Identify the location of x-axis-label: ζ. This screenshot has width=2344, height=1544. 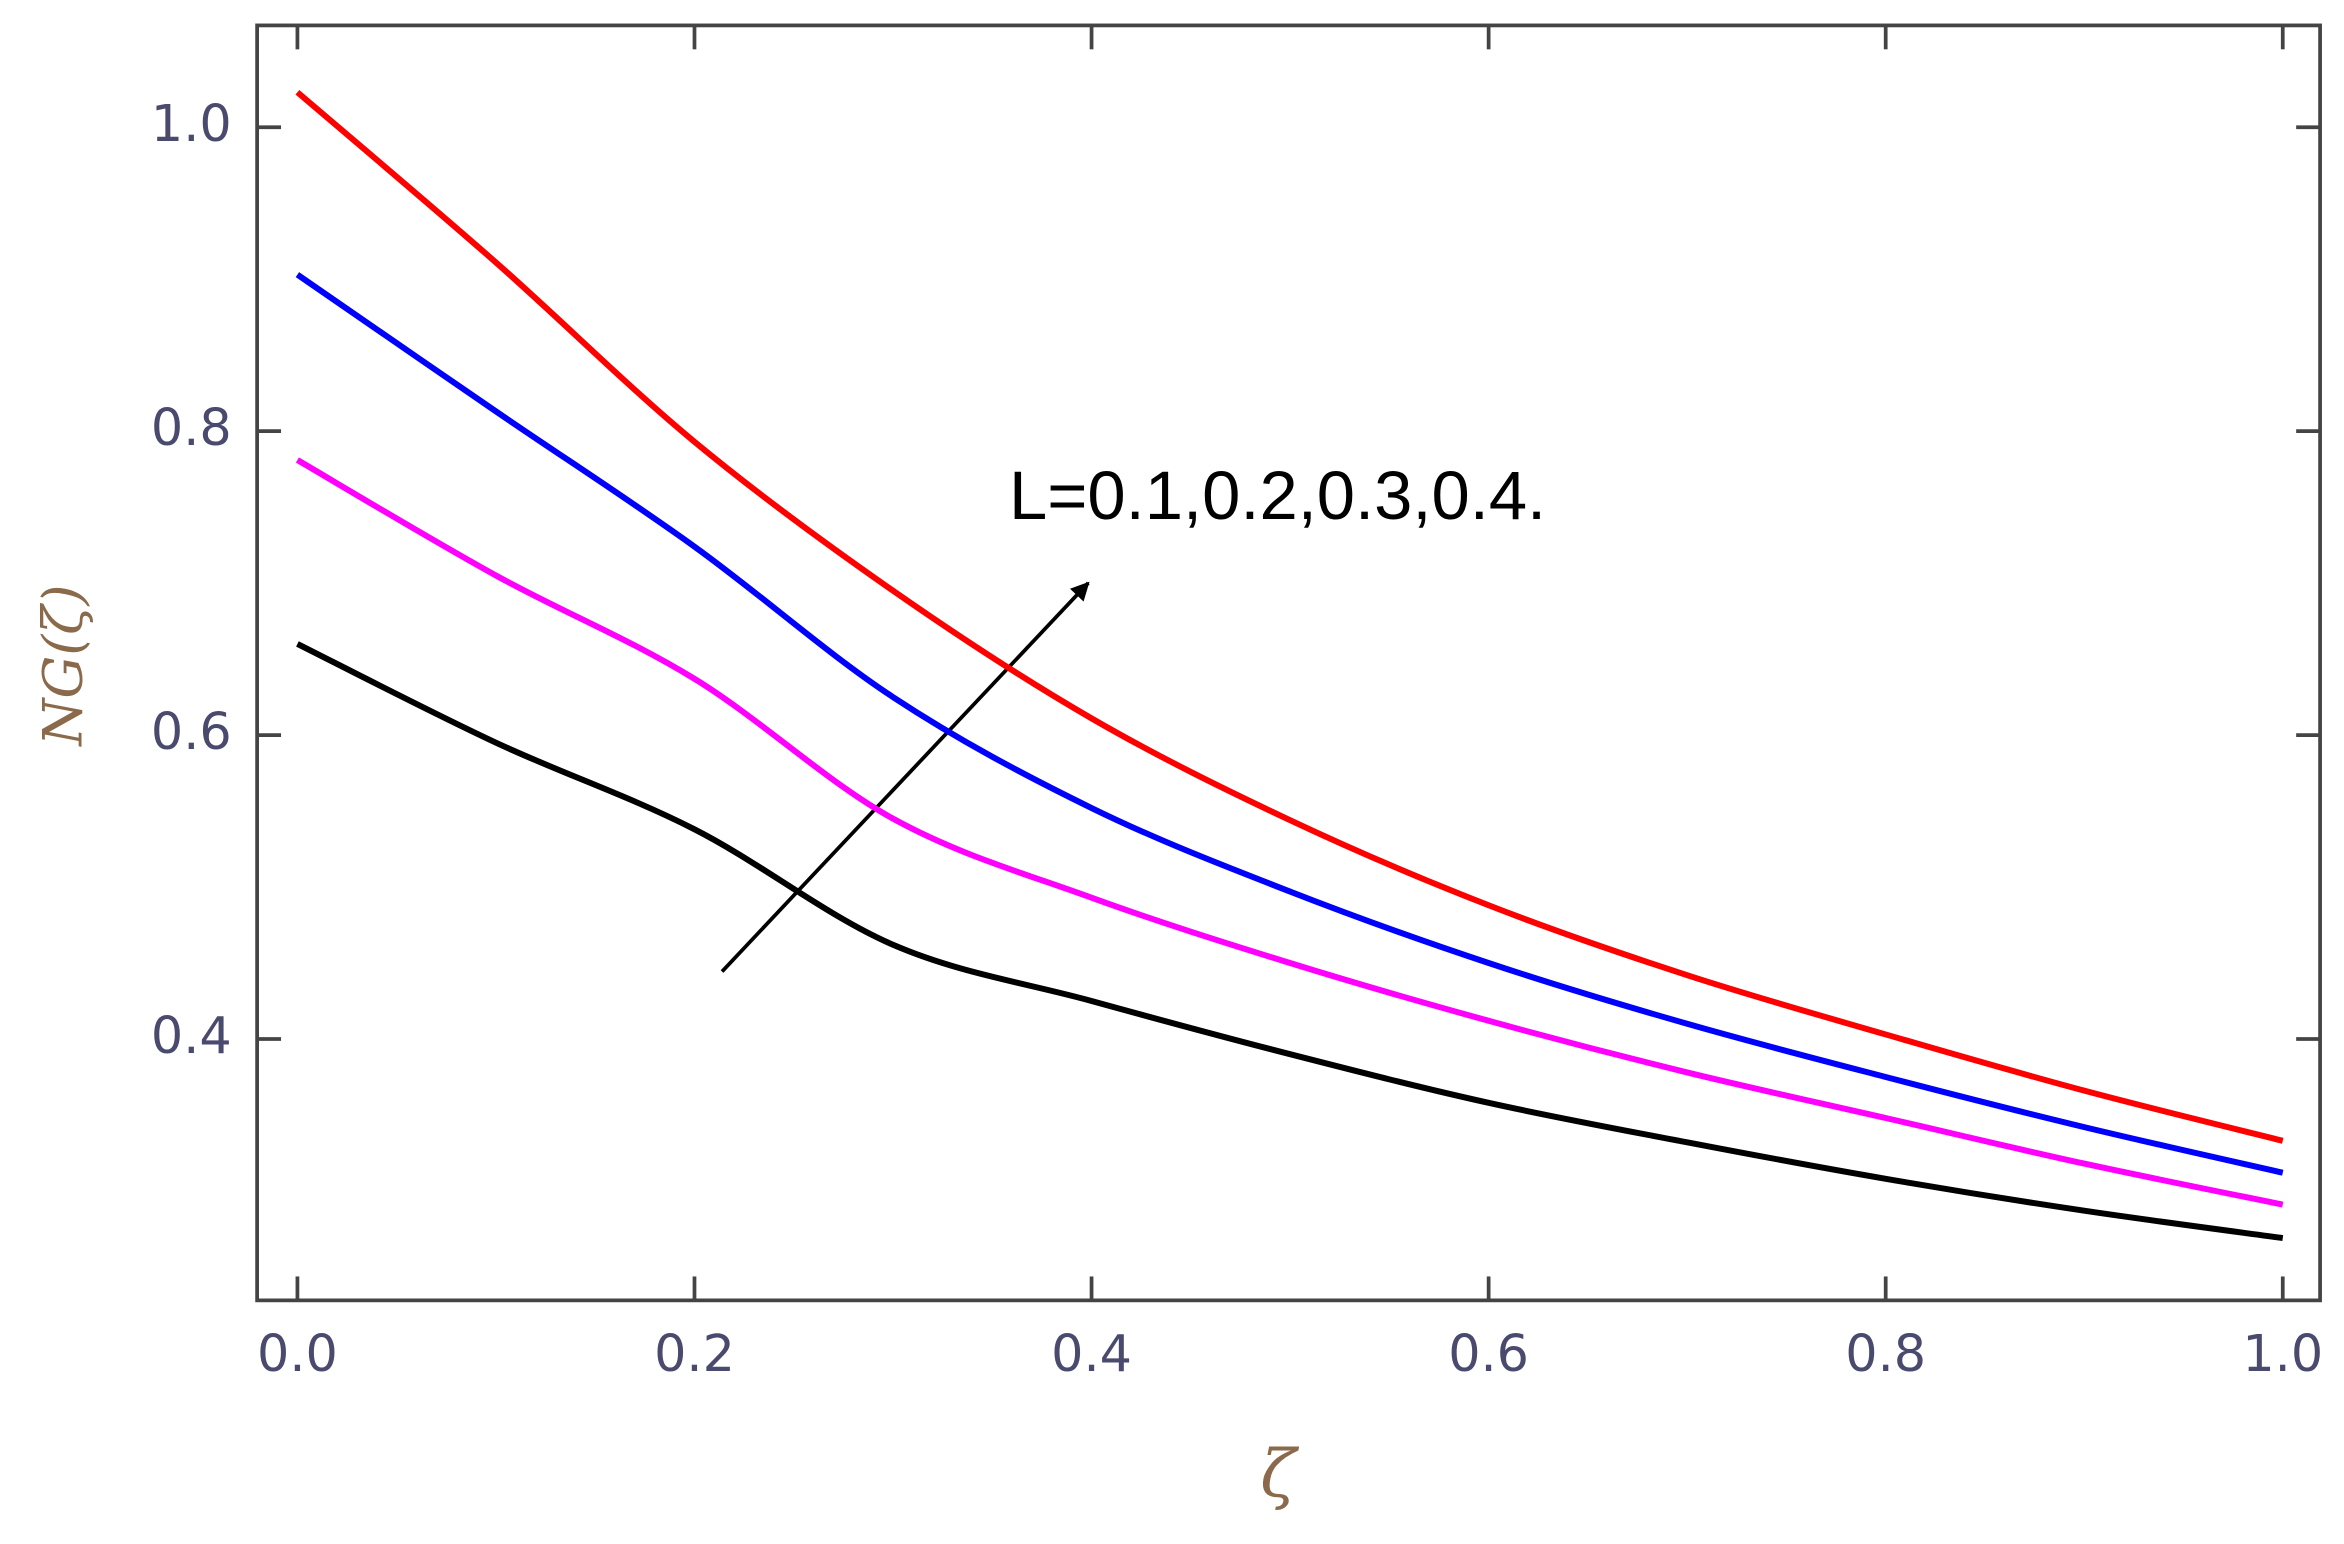
(1279, 1474).